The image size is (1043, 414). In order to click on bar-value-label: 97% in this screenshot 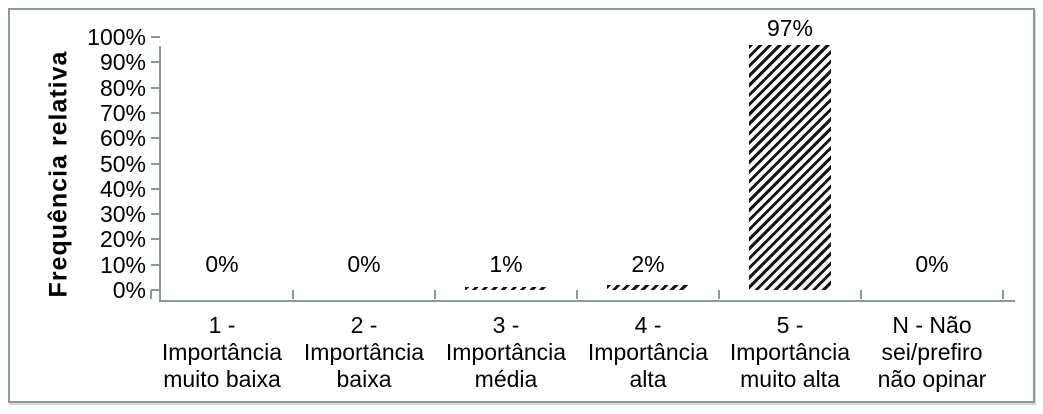, I will do `click(790, 27)`.